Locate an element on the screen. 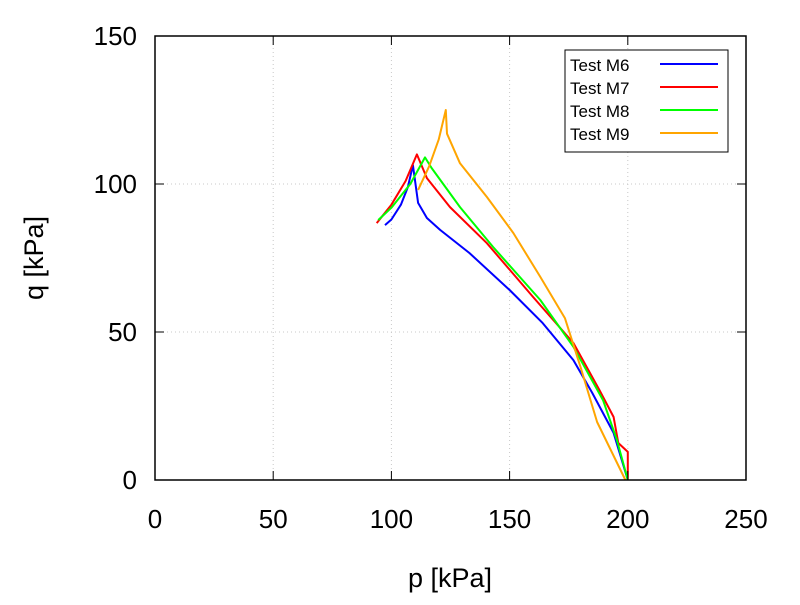 The width and height of the screenshot is (800, 605). x-tick-label: 50 is located at coordinates (273, 519).